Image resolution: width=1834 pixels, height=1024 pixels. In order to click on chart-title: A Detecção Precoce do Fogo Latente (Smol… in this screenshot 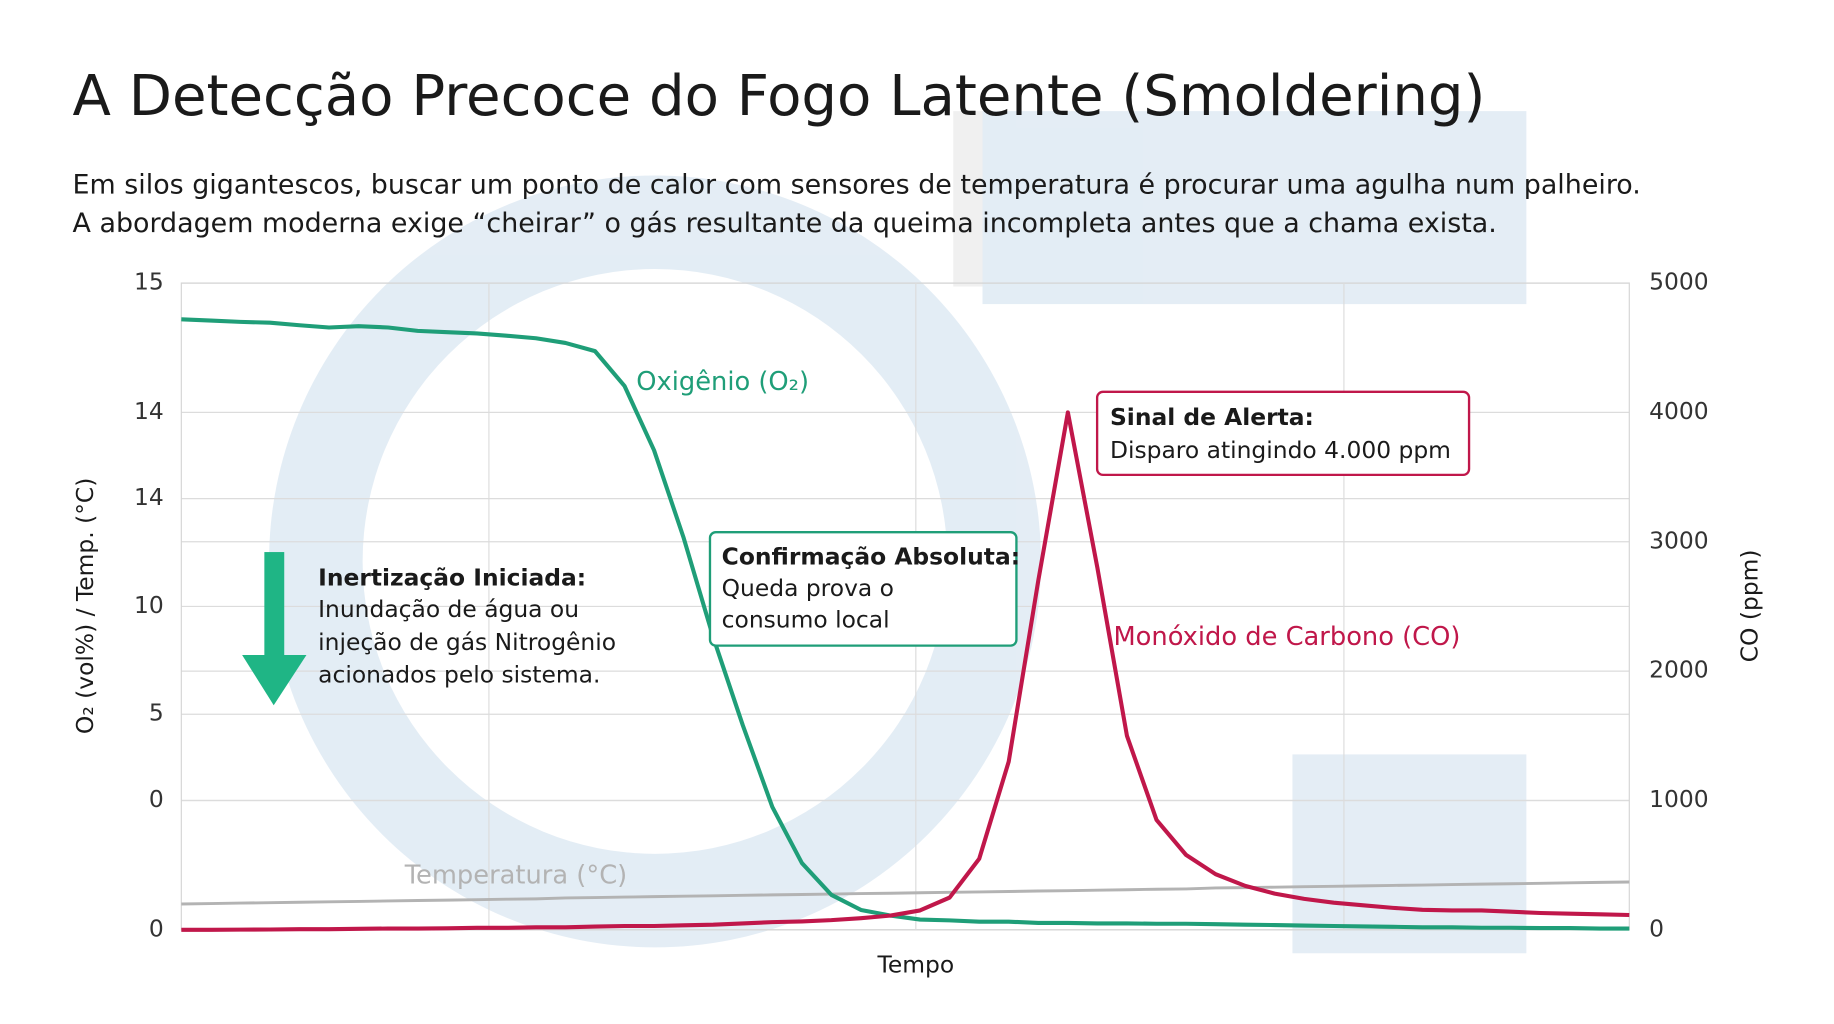, I will do `click(779, 96)`.